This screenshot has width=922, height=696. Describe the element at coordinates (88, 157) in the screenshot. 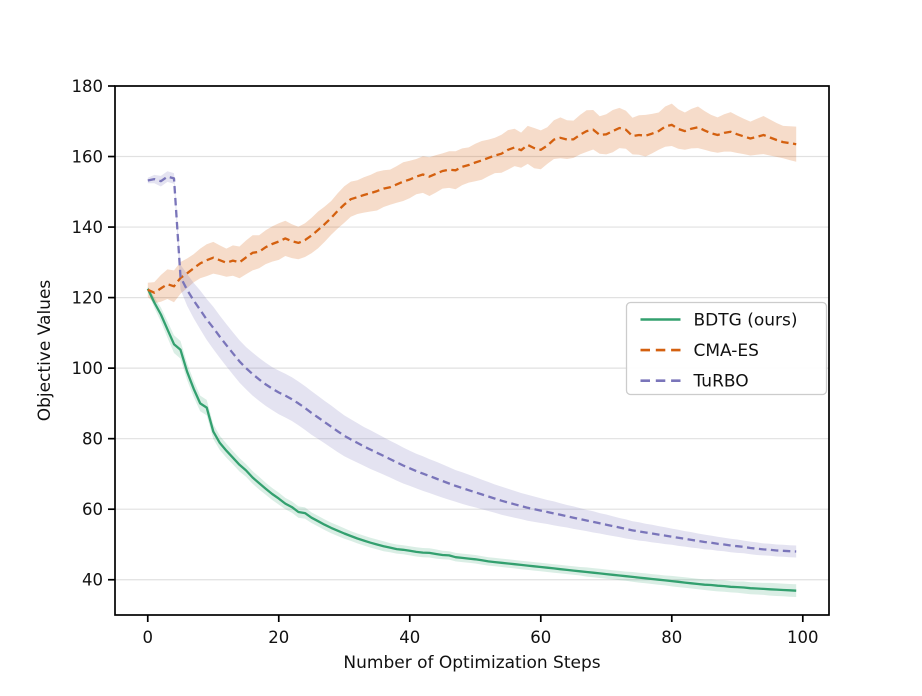

I see `y-tick-label-160: 160` at that location.